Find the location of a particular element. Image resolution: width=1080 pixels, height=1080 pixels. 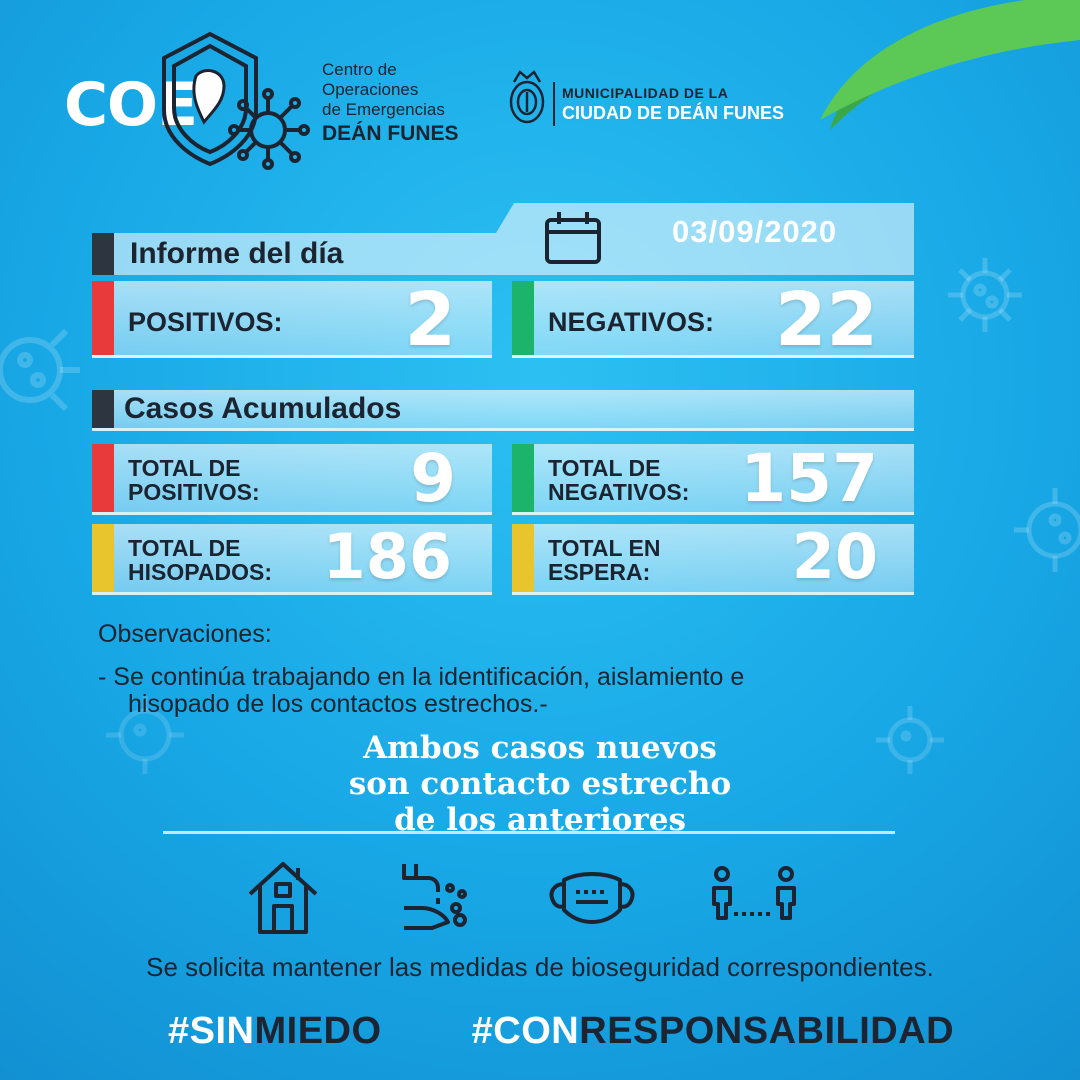

total-espera-label: TOTAL EN ESPERA: is located at coordinates (604, 560).